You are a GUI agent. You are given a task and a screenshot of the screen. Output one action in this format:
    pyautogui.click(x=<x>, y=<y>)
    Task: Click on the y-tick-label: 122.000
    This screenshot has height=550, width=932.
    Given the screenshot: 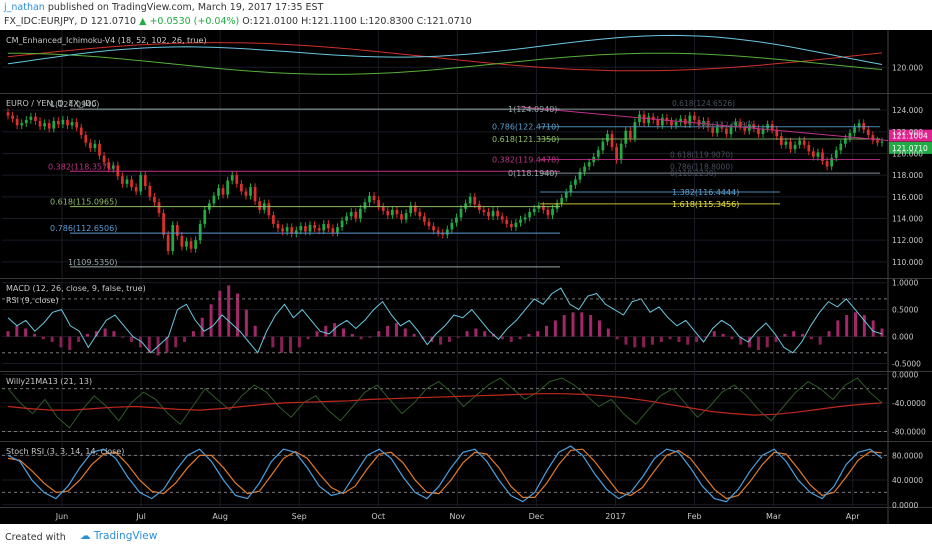 What is the action you would take?
    pyautogui.click(x=907, y=132)
    